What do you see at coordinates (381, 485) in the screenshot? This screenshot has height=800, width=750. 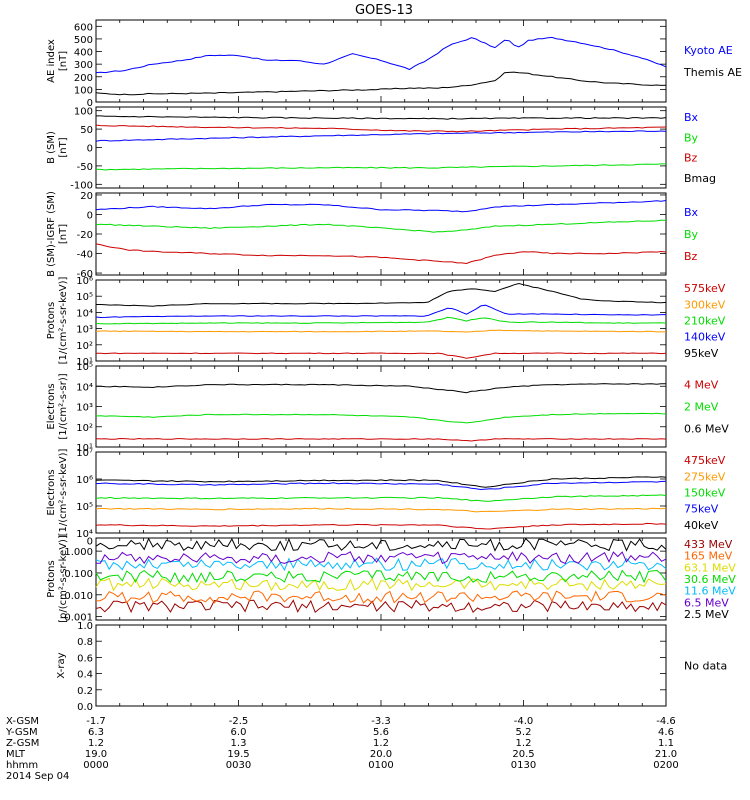 I see `series-line-75kev` at bounding box center [381, 485].